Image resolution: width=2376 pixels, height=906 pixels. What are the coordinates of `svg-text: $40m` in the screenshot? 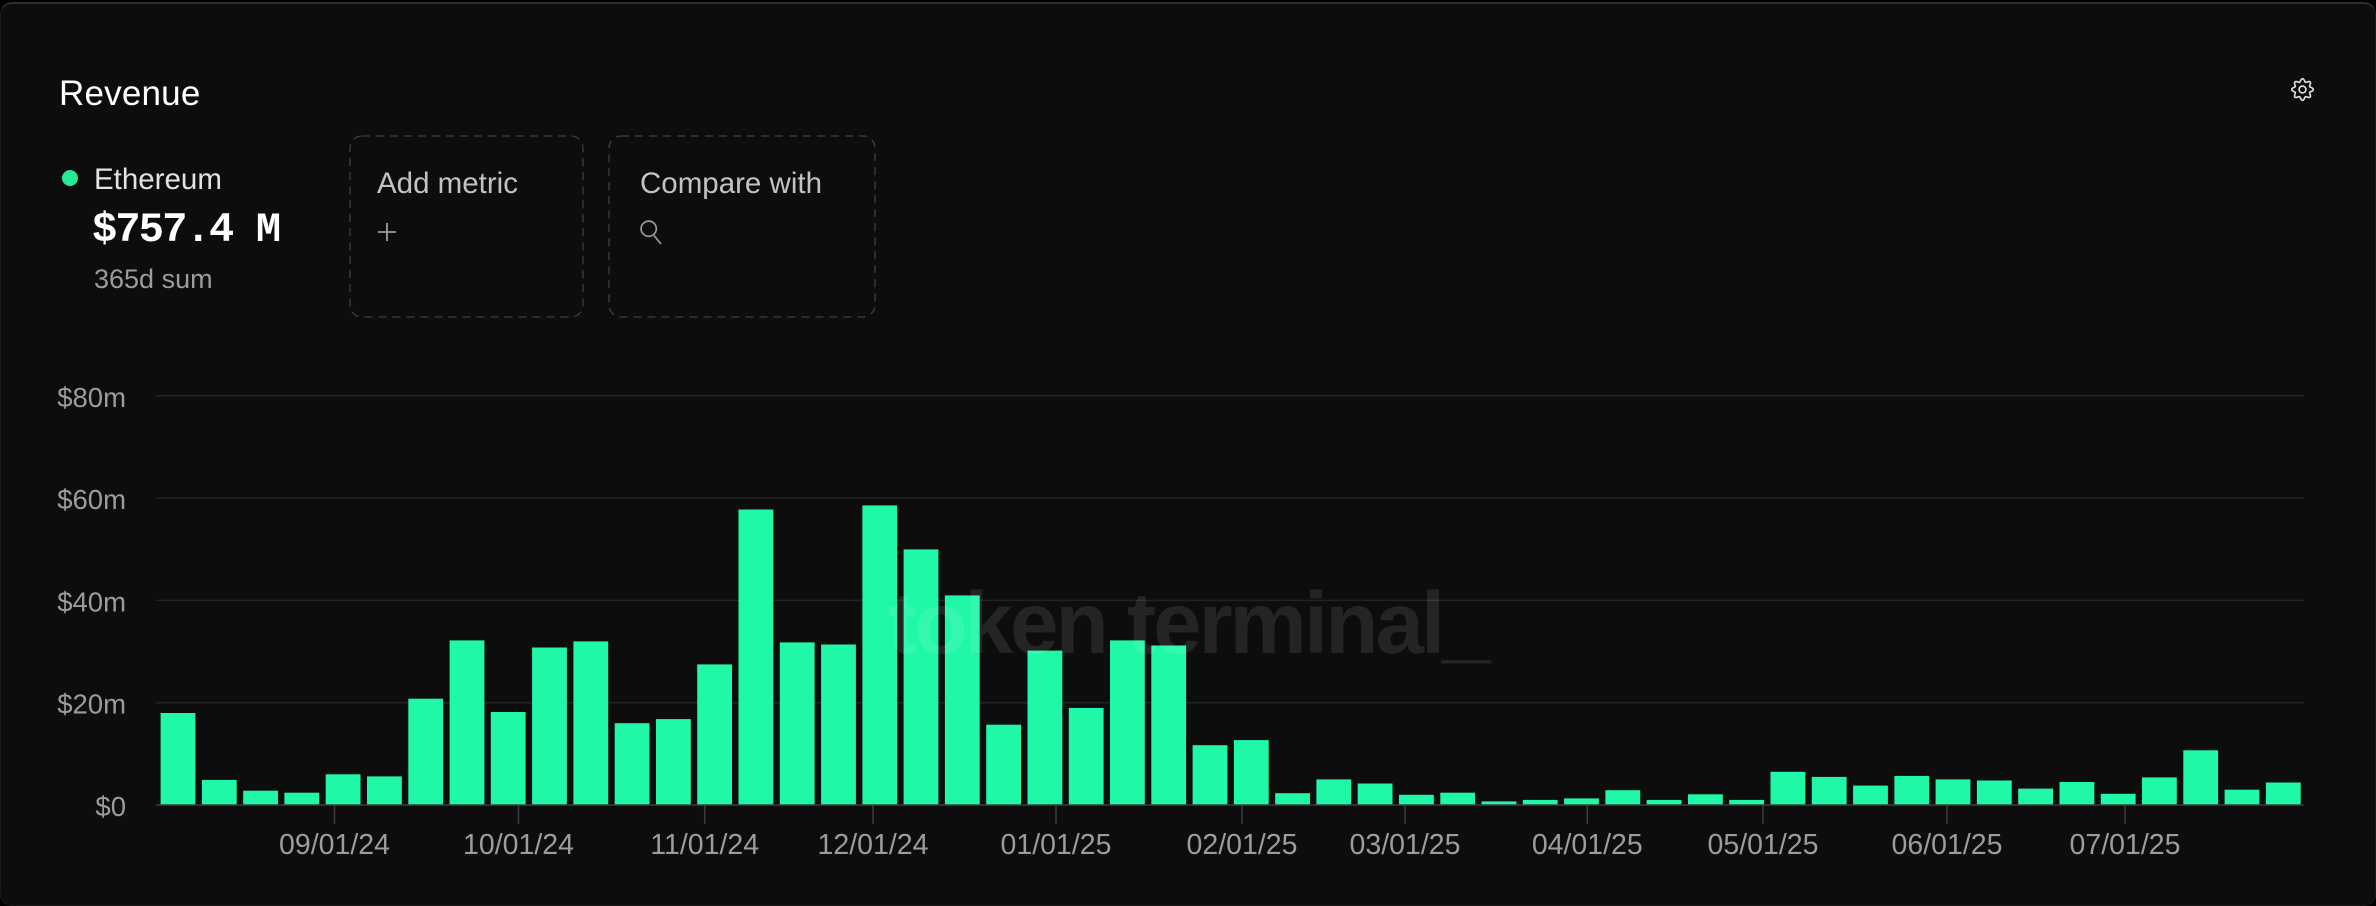 It's located at (91, 601).